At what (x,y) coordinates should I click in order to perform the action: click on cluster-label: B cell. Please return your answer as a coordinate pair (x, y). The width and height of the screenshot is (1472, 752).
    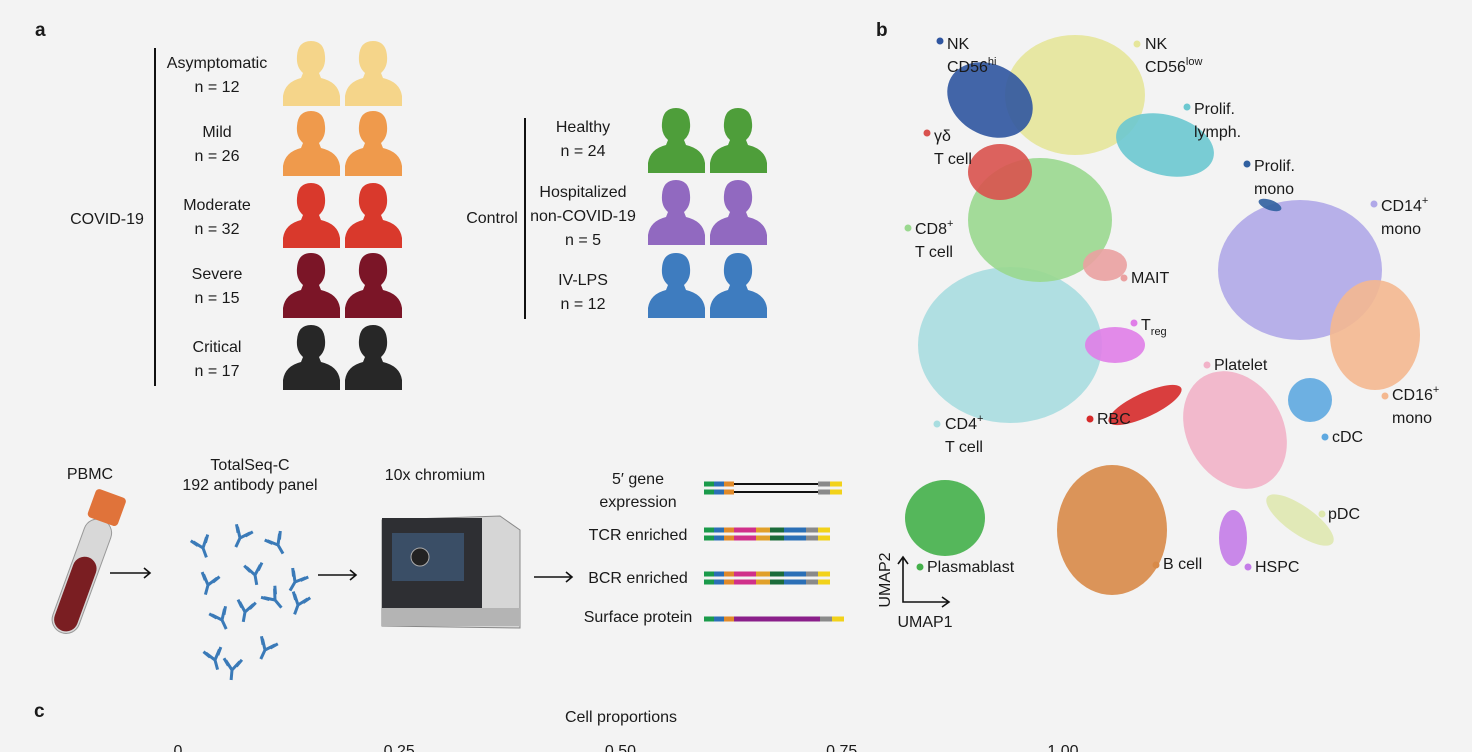
    Looking at the image, I should click on (1182, 564).